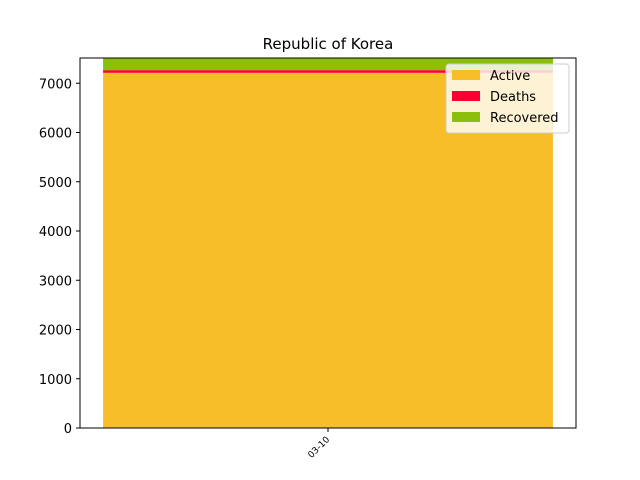  I want to click on y-tick-label: 1000, so click(55, 380).